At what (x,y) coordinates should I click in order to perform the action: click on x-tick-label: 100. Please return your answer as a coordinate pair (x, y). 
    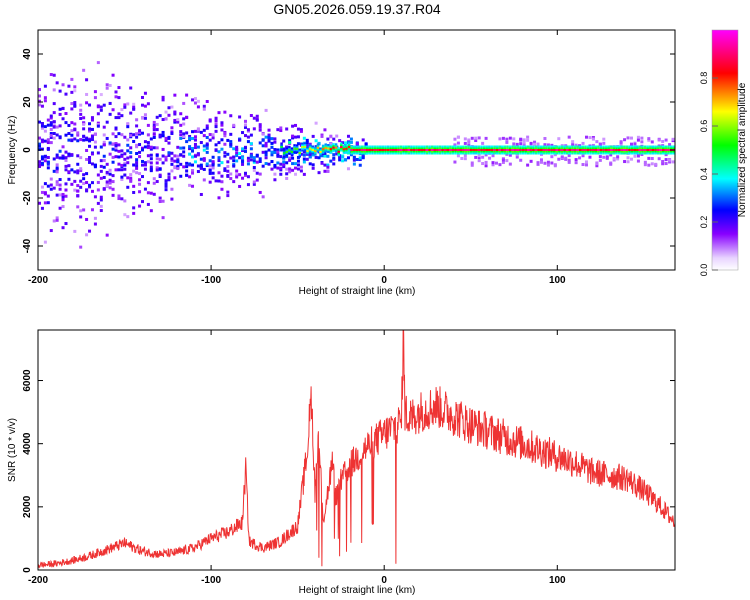
    Looking at the image, I should click on (557, 280).